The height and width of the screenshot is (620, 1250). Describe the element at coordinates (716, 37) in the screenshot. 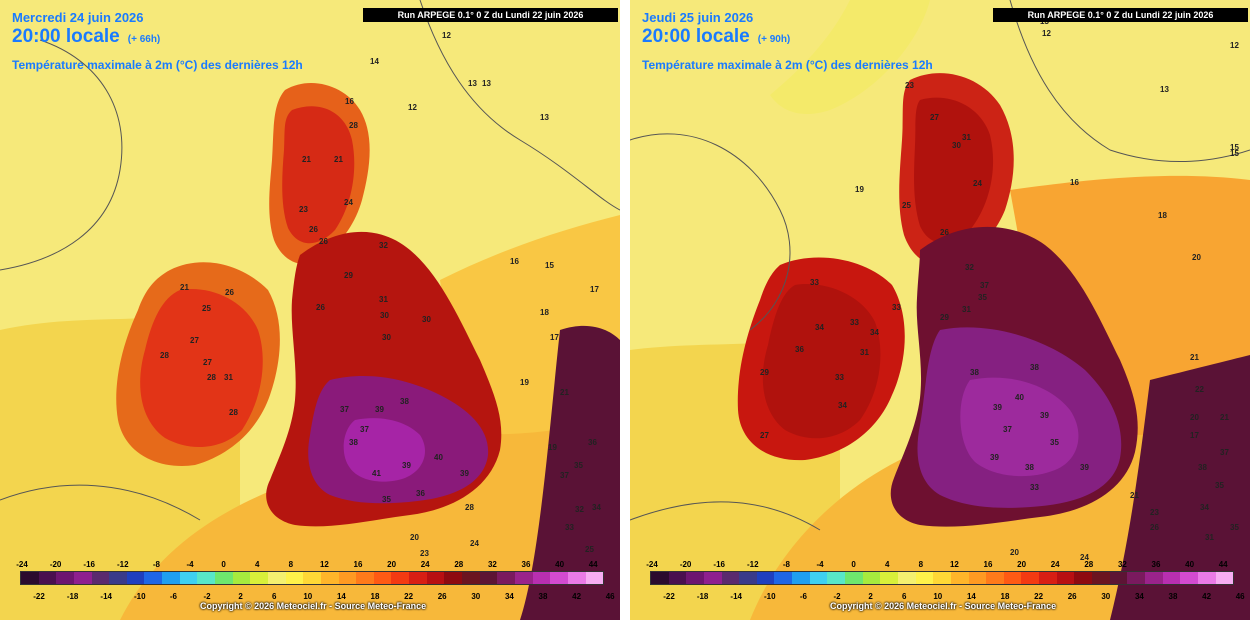

I see `time-label: 20:00 locale (+ 90h)` at that location.